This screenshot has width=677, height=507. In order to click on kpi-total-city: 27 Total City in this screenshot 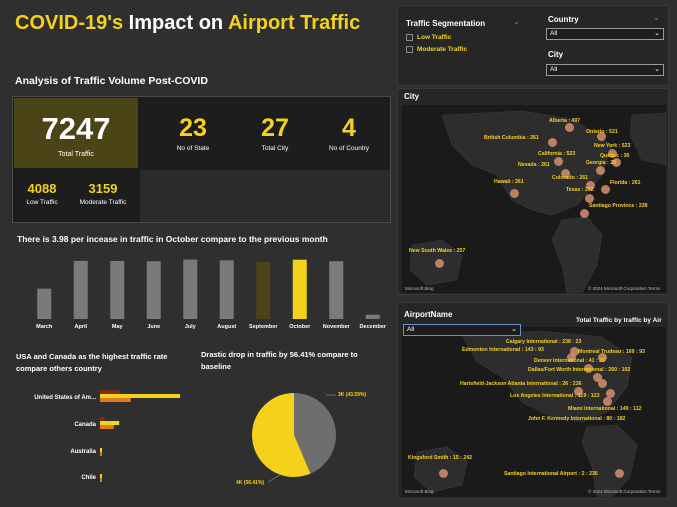, I will do `click(275, 133)`.